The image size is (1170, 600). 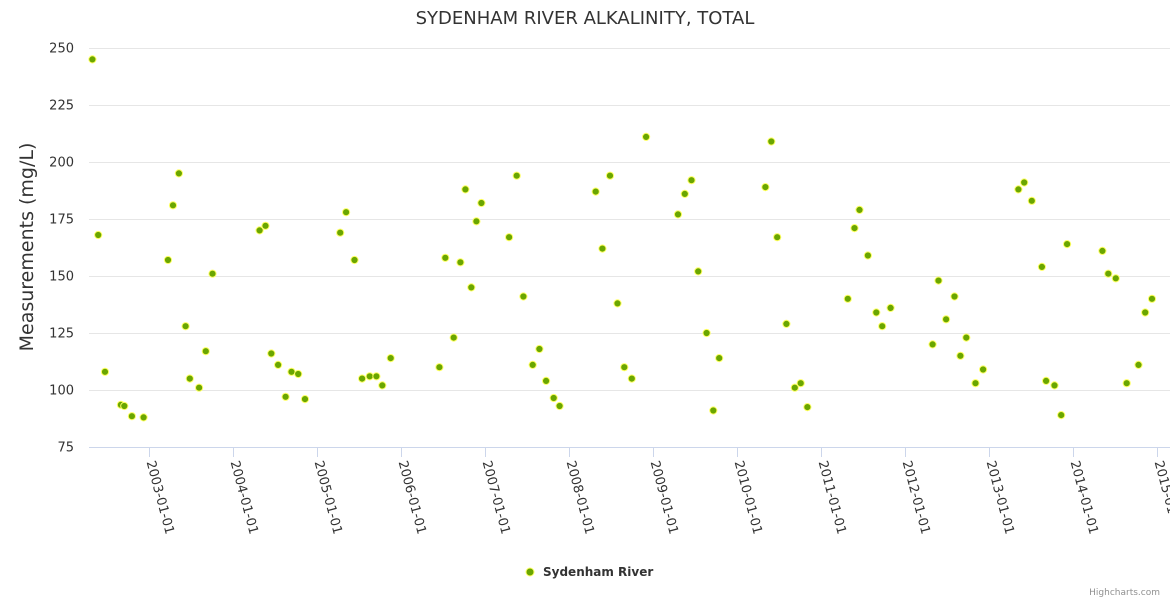 I want to click on credits-link: Highcharts.com, so click(x=1124, y=593).